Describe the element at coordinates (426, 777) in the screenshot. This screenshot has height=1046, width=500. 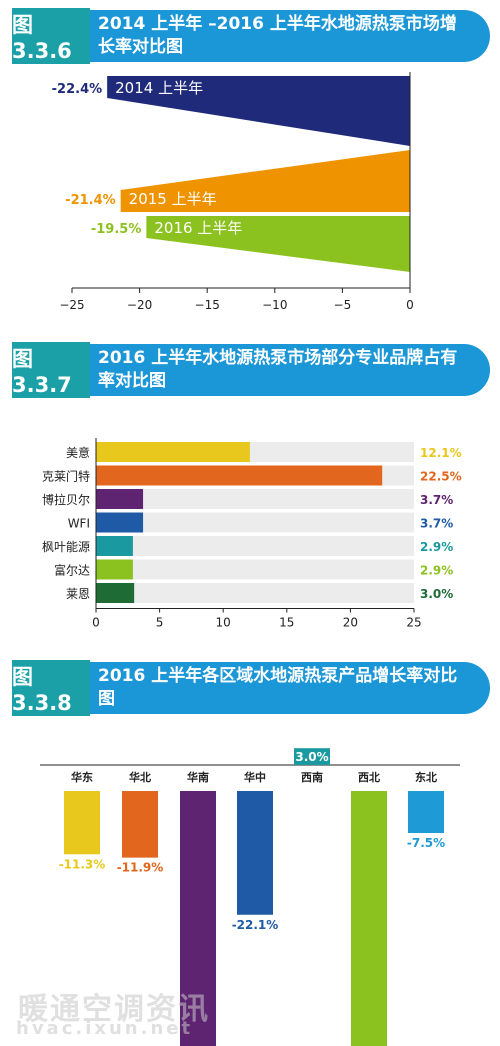
I see `figure3-category-label-6: 东北` at that location.